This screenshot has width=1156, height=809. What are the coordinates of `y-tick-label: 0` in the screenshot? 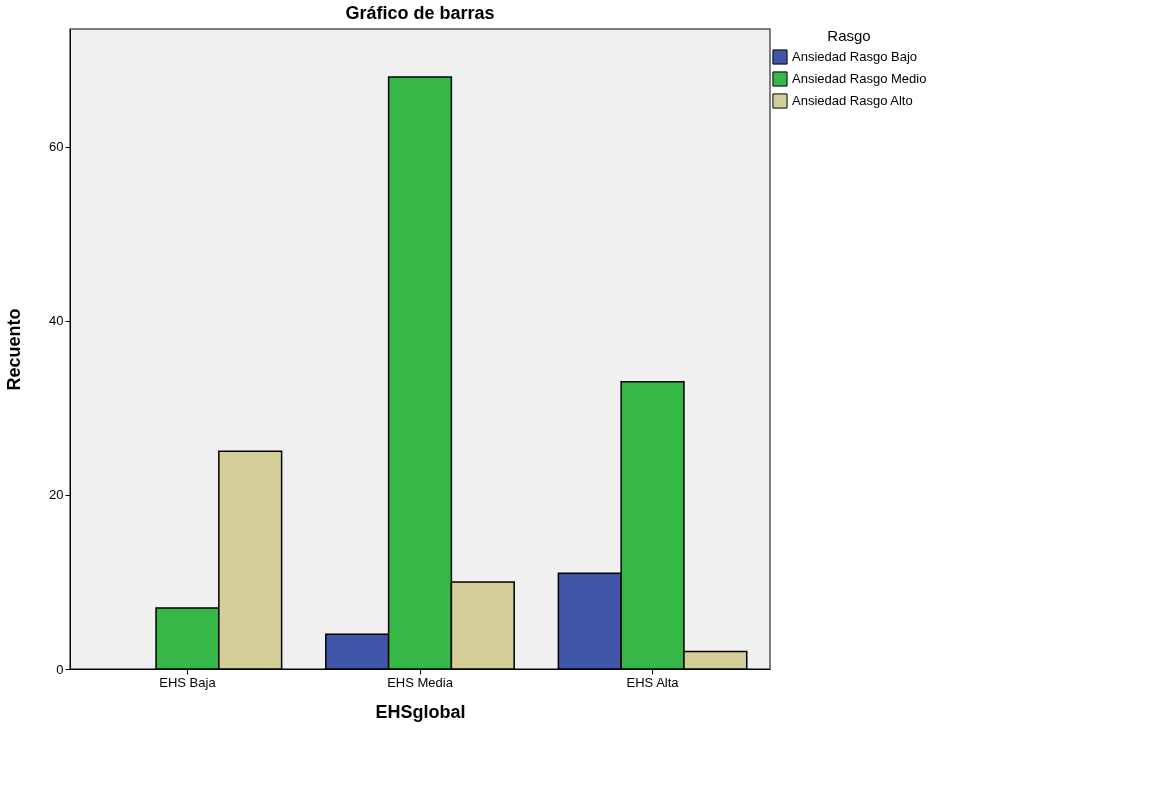 It's located at (60, 669).